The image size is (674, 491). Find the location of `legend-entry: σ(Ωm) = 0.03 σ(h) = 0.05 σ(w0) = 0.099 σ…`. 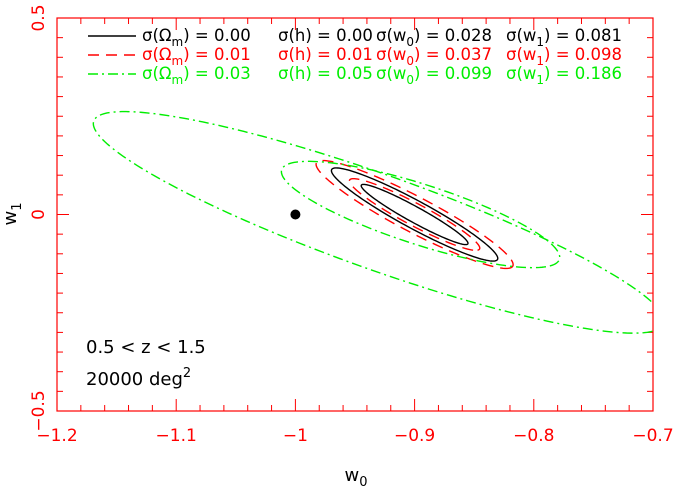

legend-entry: σ(Ωm) = 0.03 σ(h) = 0.05 σ(w0) = 0.099 σ… is located at coordinates (355, 75).